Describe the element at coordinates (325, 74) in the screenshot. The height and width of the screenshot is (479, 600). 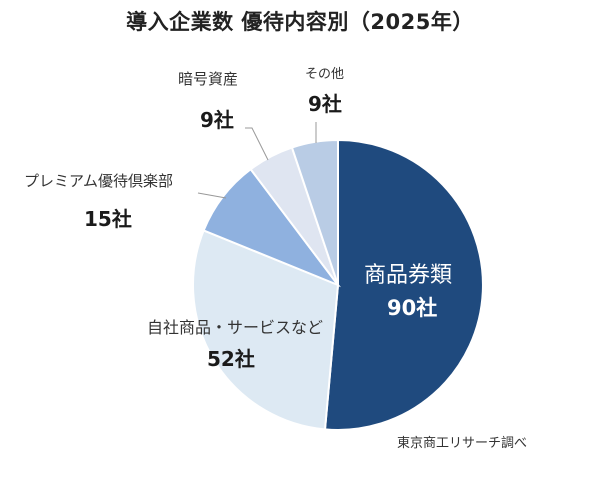
I see `slice-label-other: その他` at that location.